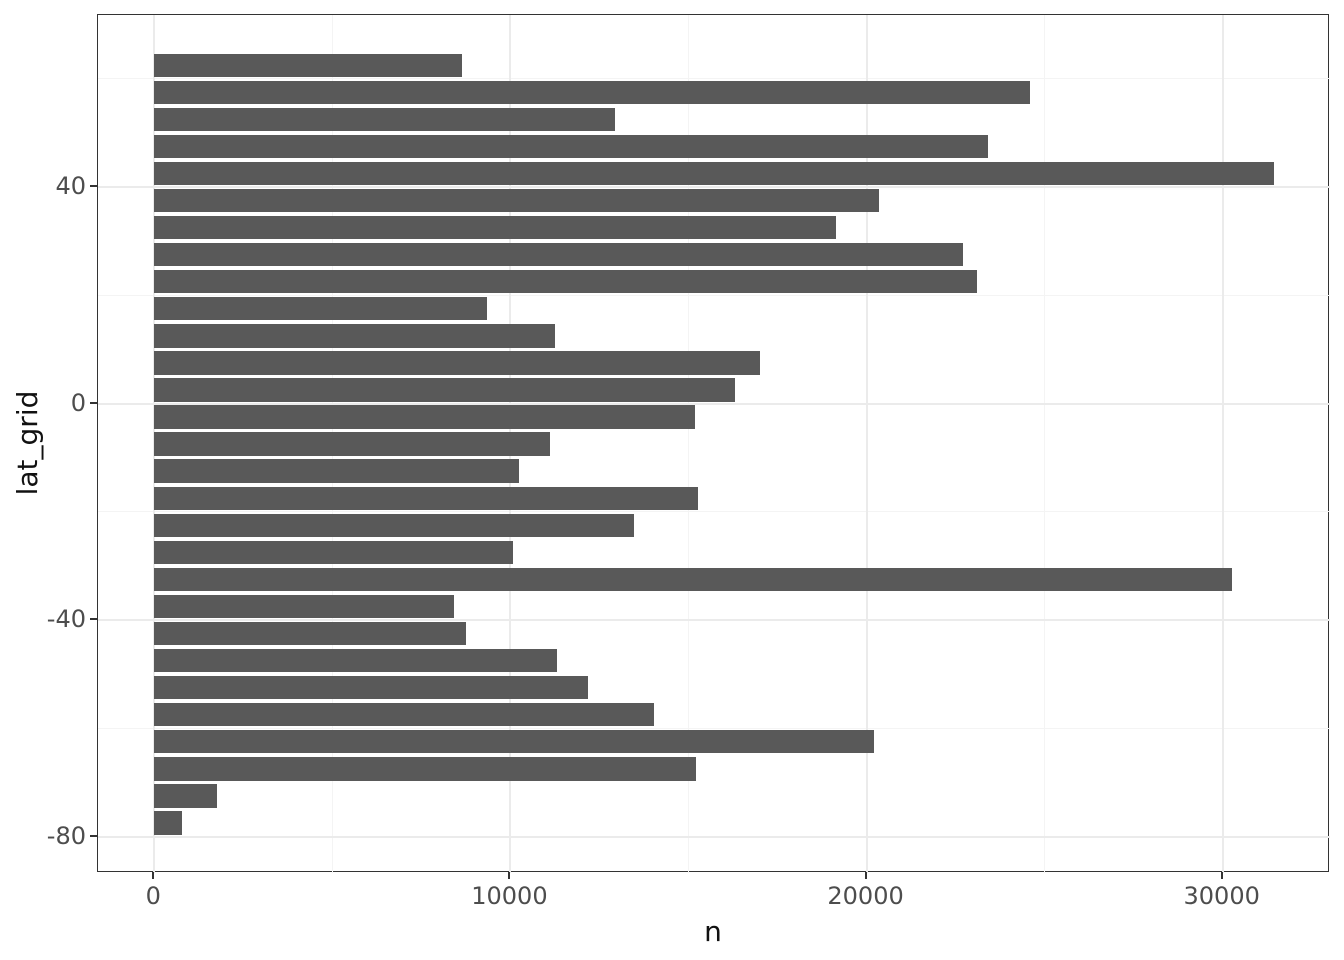  Describe the element at coordinates (310, 633) in the screenshot. I see `bar-lat--42.5` at that location.